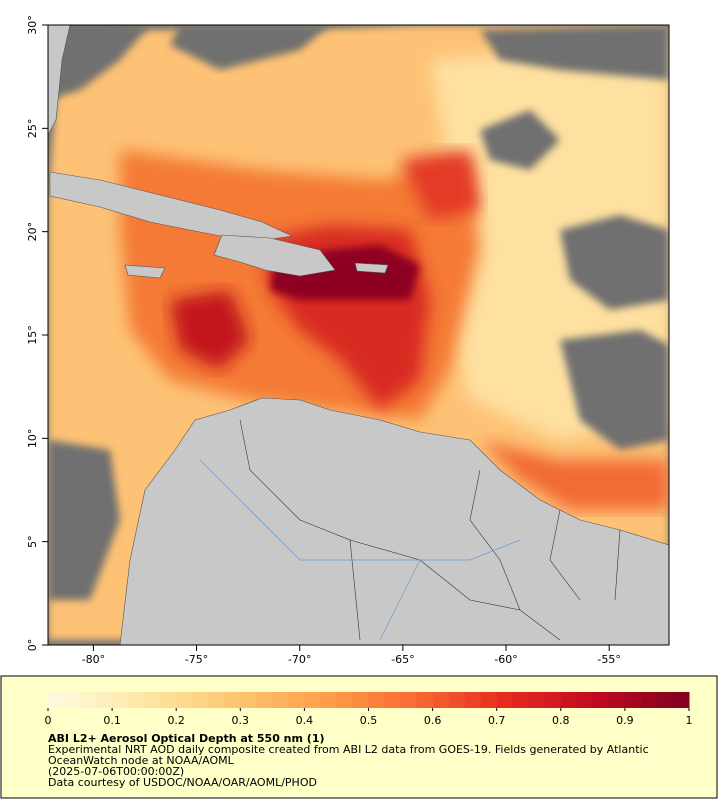  Describe the element at coordinates (299, 659) in the screenshot. I see `x-tick-label: -70°` at that location.